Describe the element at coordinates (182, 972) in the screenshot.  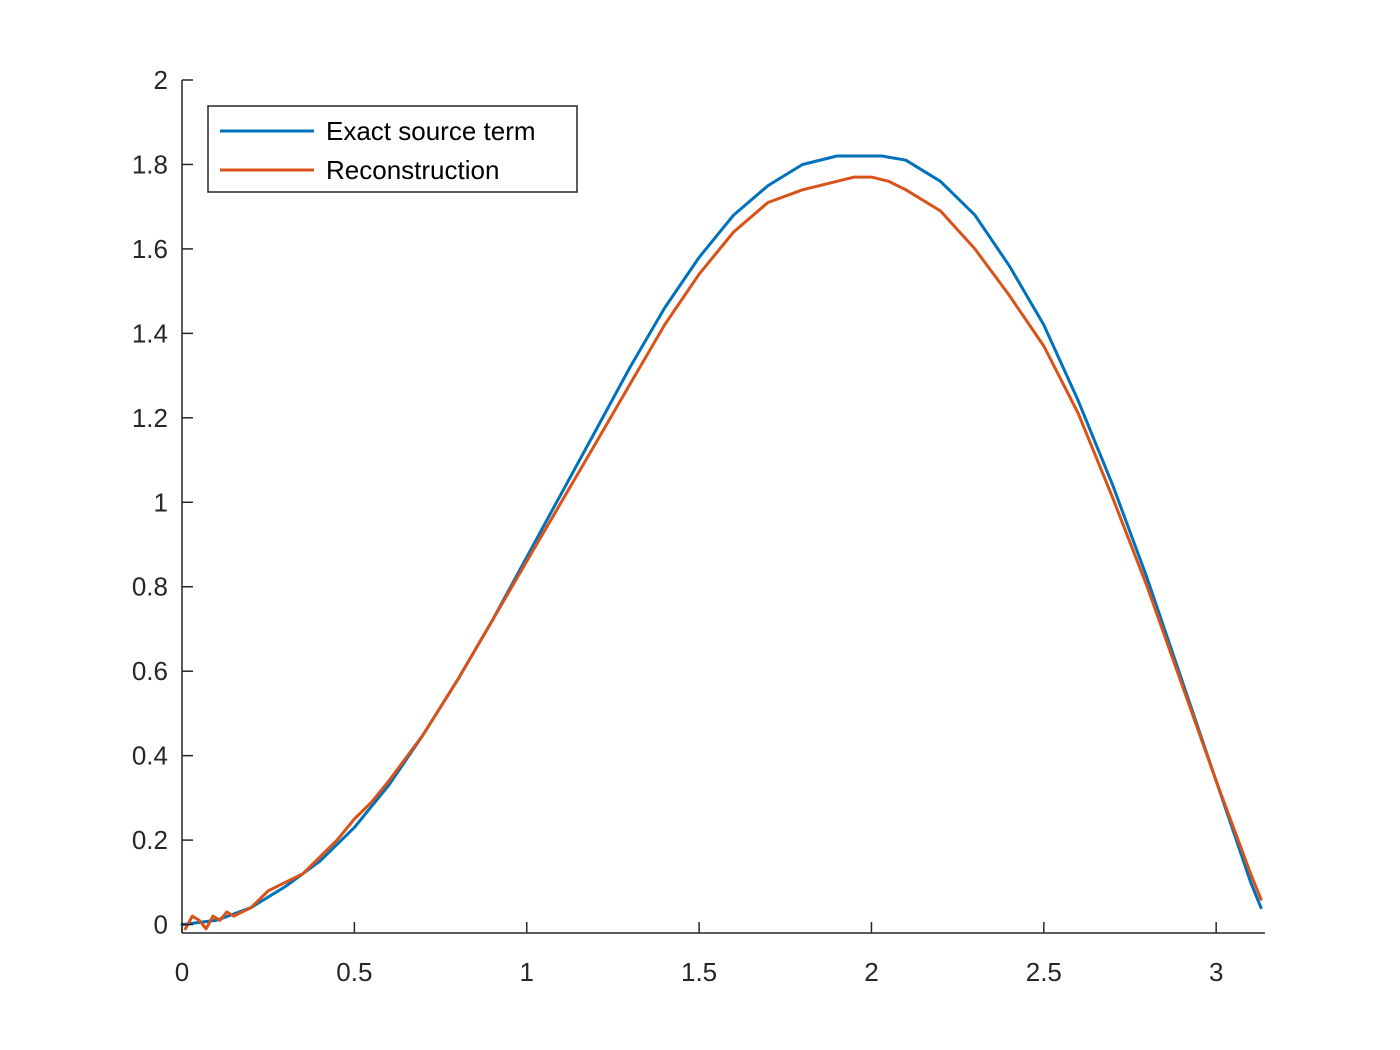
I see `x-tick-label: 0` at that location.